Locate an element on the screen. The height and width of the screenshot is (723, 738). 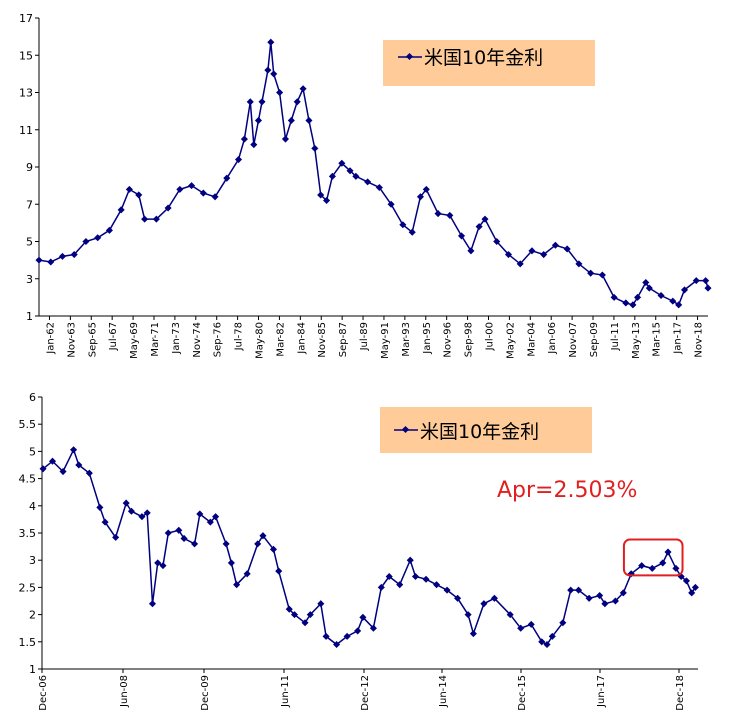
x-tick-label: Jul-00 is located at coordinates (489, 336).